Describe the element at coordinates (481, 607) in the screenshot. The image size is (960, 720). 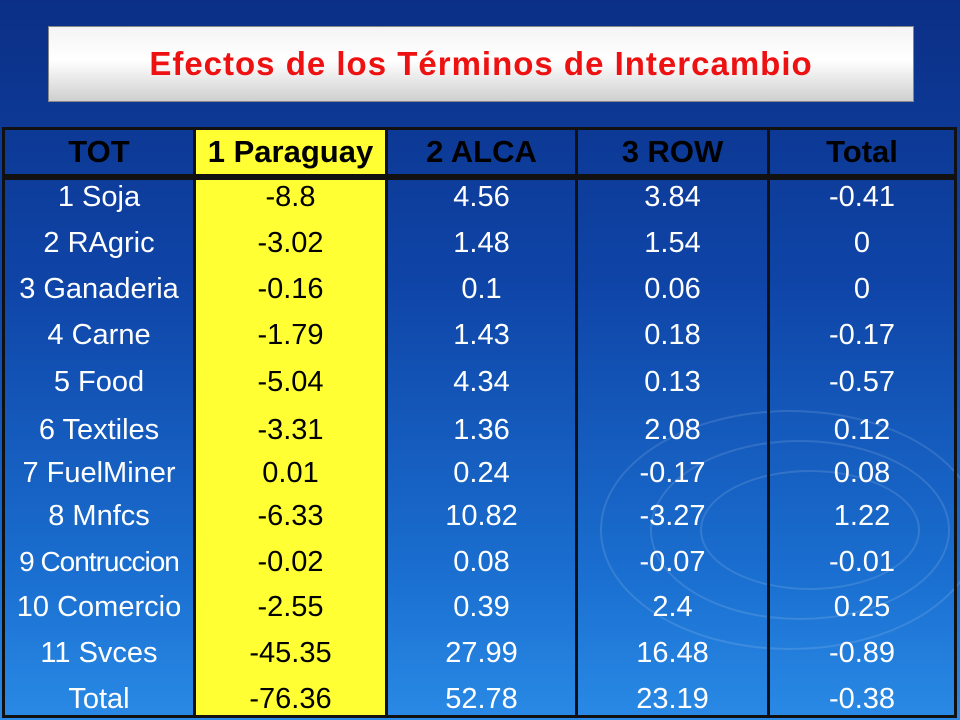
I see `table-cell: 0.39` at that location.